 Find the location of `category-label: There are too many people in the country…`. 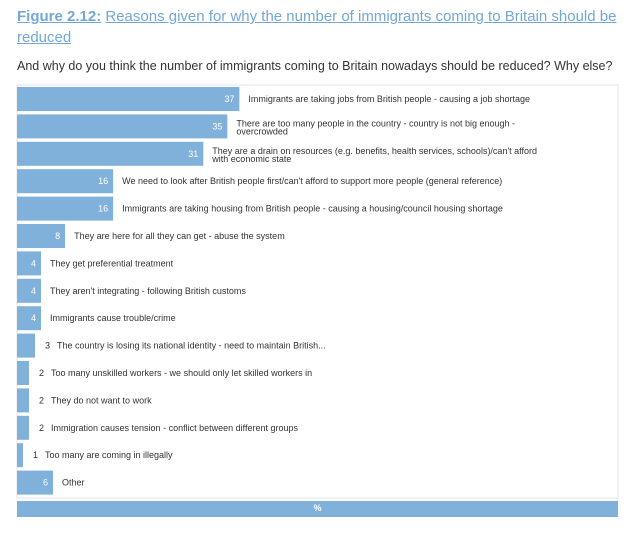

category-label: There are too many people in the country… is located at coordinates (375, 127).